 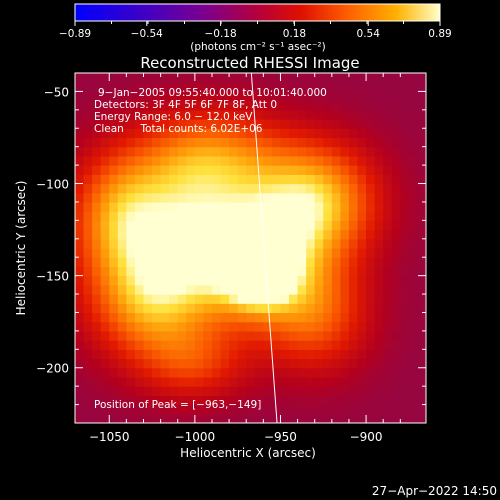 I want to click on colorbar, so click(x=257, y=12).